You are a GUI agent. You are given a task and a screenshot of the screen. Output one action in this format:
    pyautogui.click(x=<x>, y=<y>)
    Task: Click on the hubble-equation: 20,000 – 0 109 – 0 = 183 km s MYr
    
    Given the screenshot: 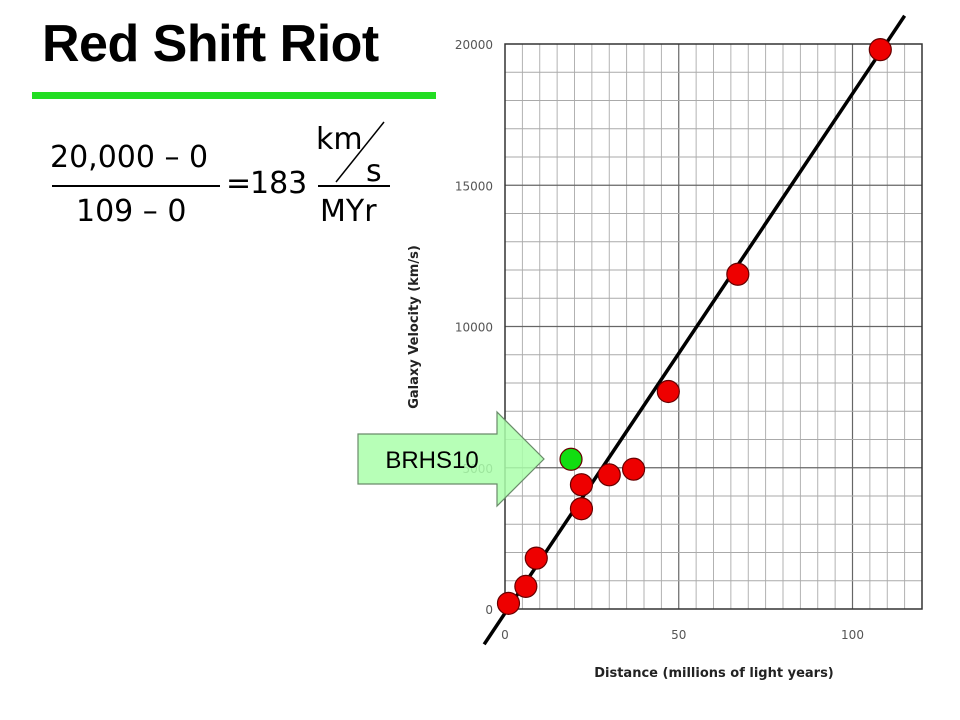 What is the action you would take?
    pyautogui.click(x=222, y=175)
    